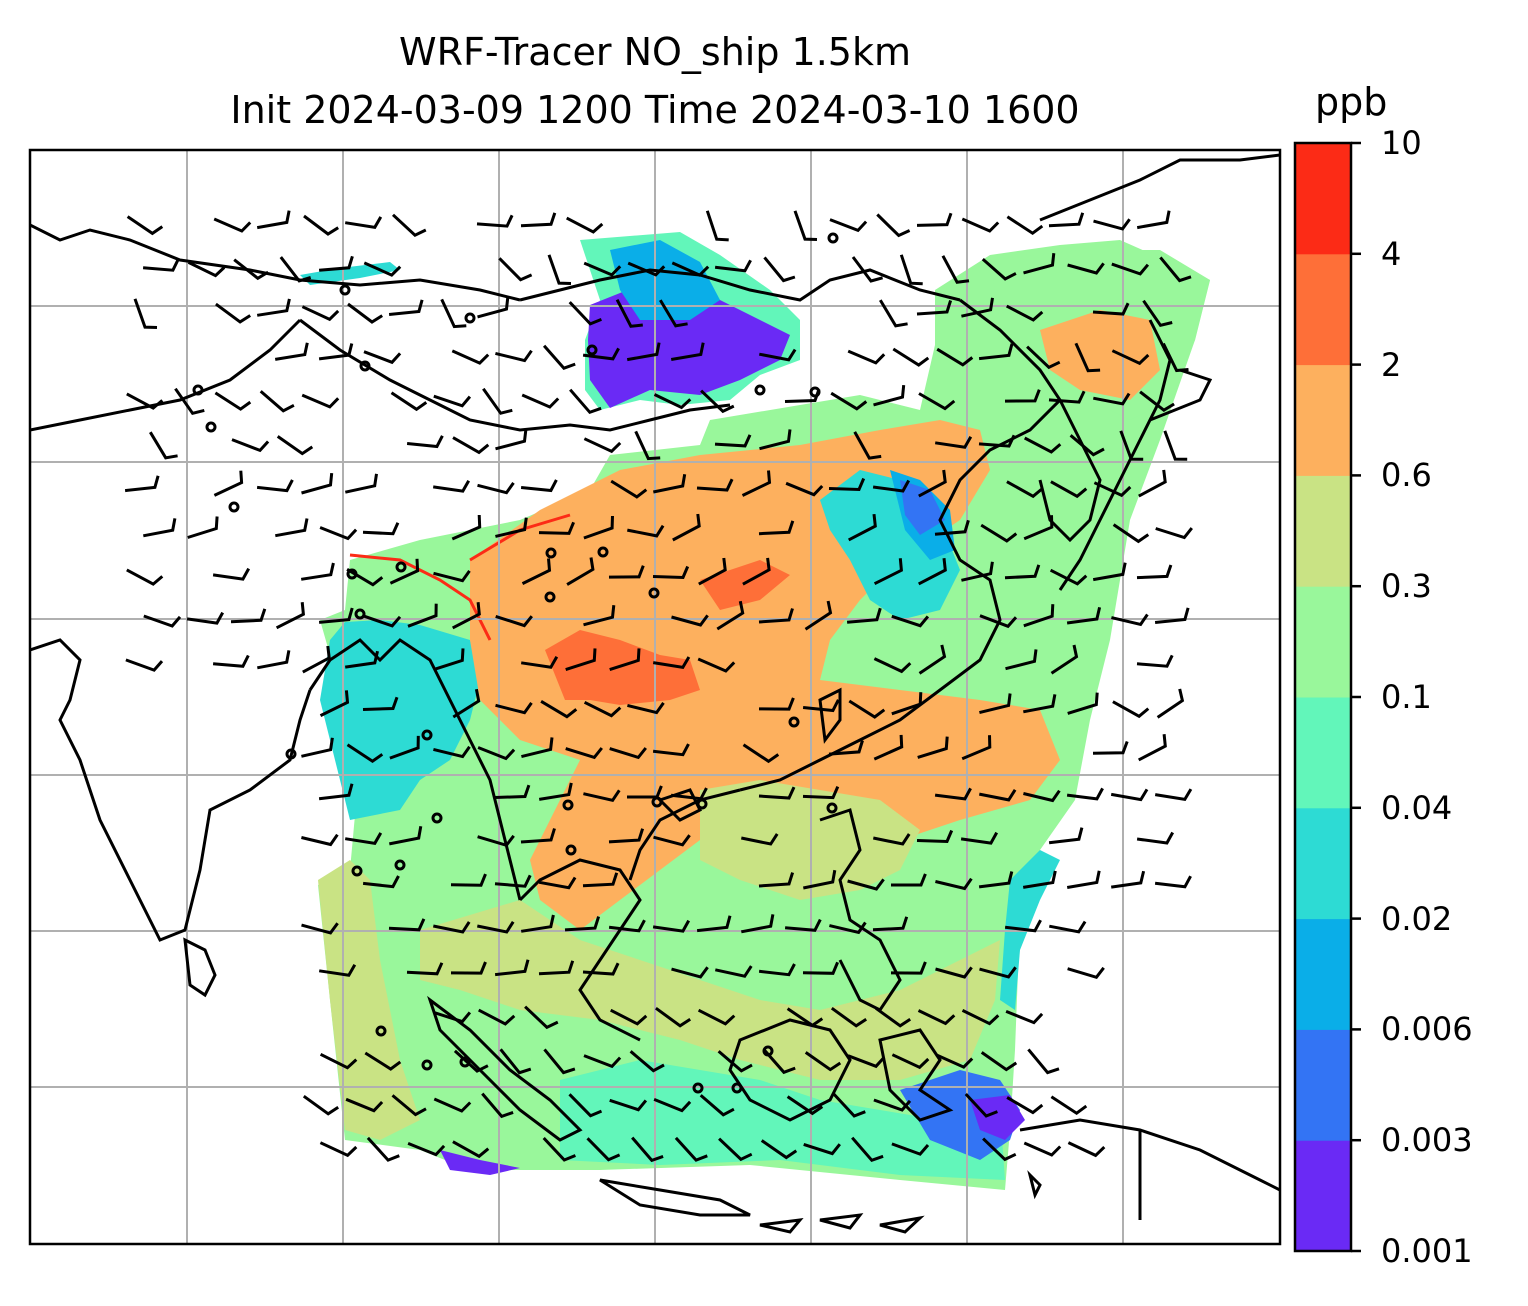 The height and width of the screenshot is (1306, 1528). I want to click on border-central-asia, so click(515, 375).